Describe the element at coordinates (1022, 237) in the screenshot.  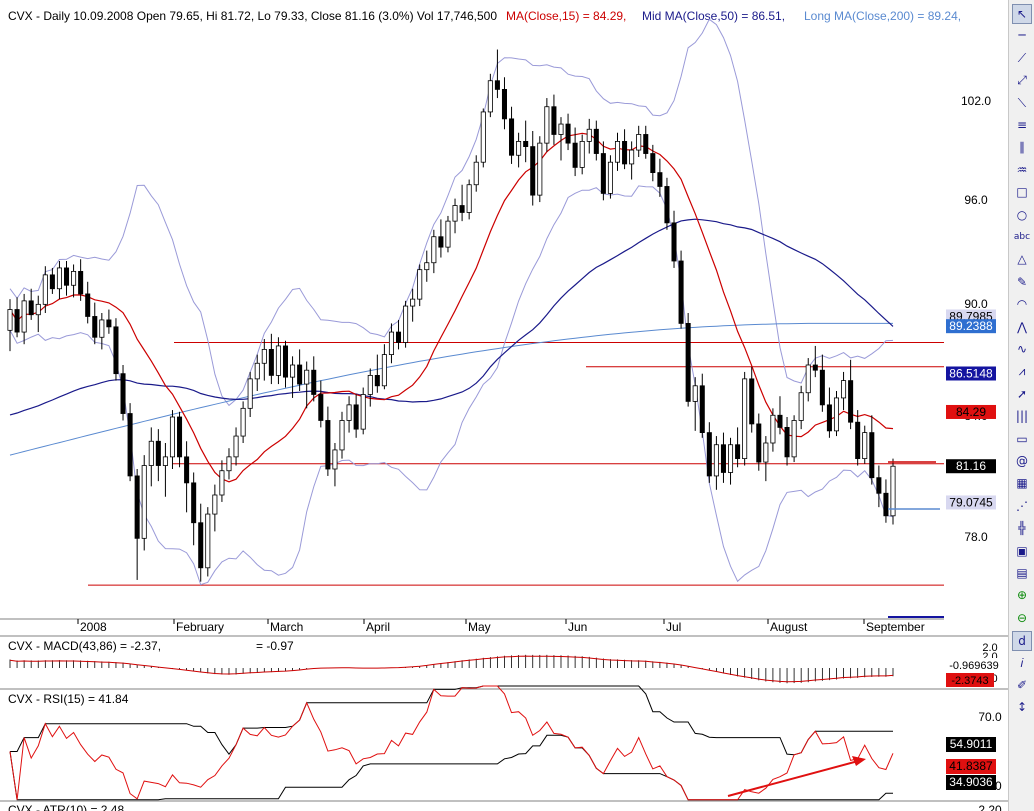
I see `text-icon: abc` at that location.